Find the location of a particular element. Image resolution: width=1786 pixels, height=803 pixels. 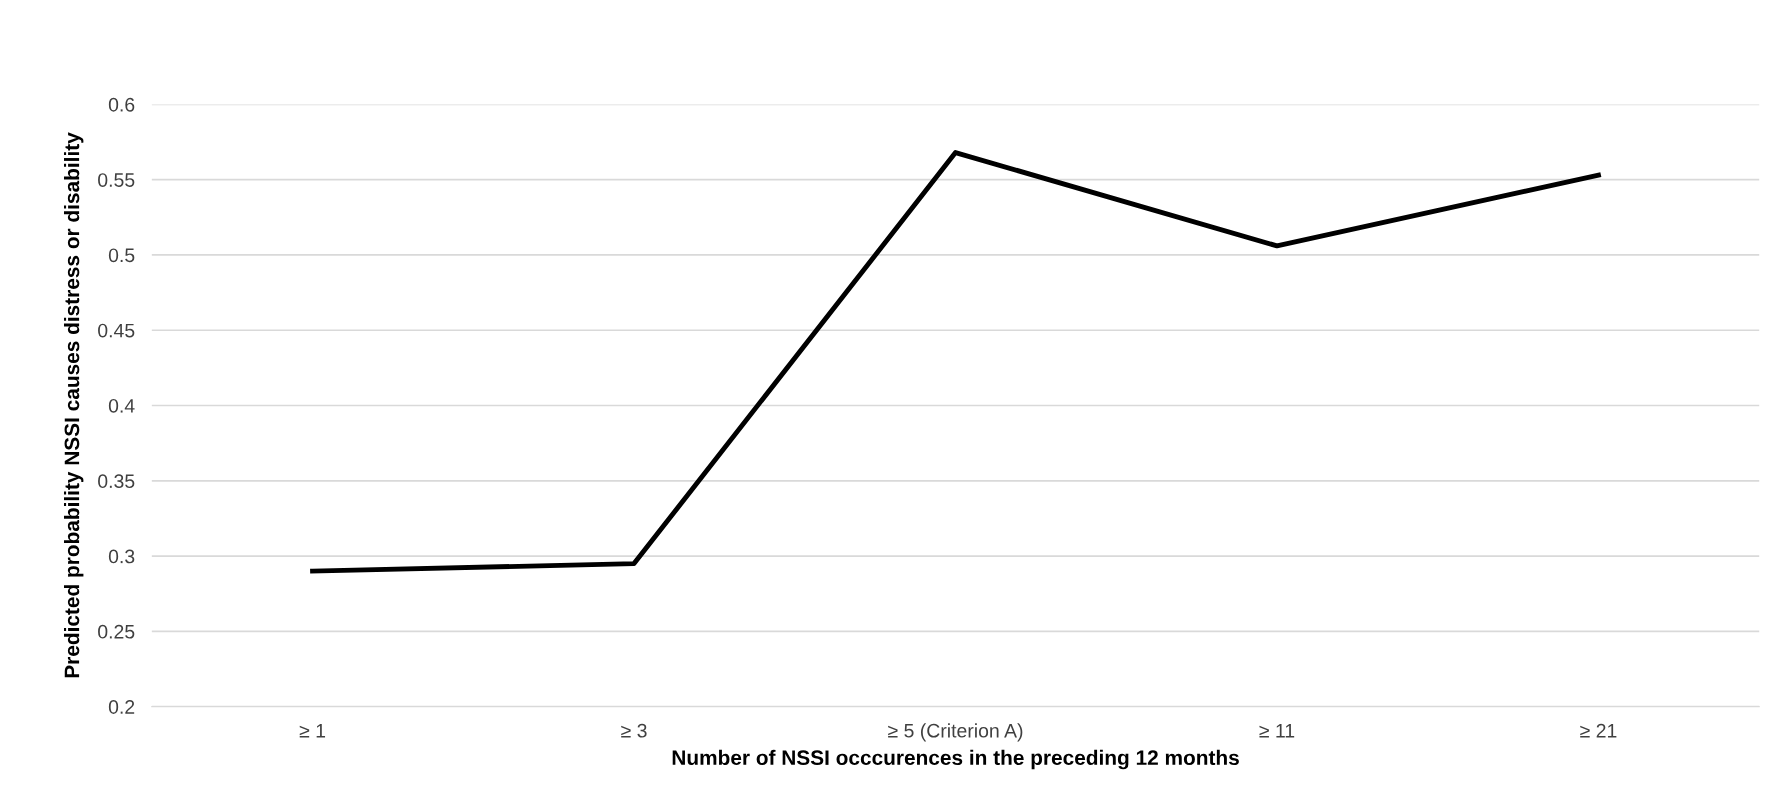

y-axis-title: Predicted probability NSSI causes distress or disability is located at coordinates (73, 405).